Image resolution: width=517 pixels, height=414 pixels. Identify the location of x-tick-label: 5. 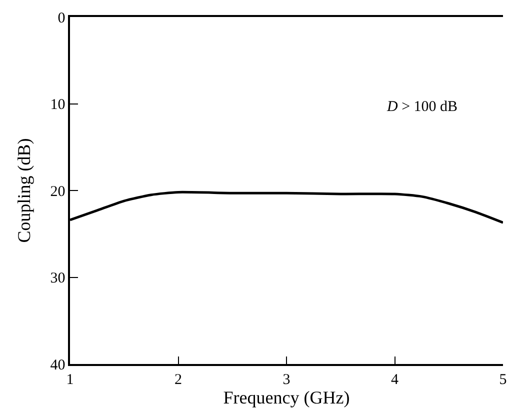
(503, 380).